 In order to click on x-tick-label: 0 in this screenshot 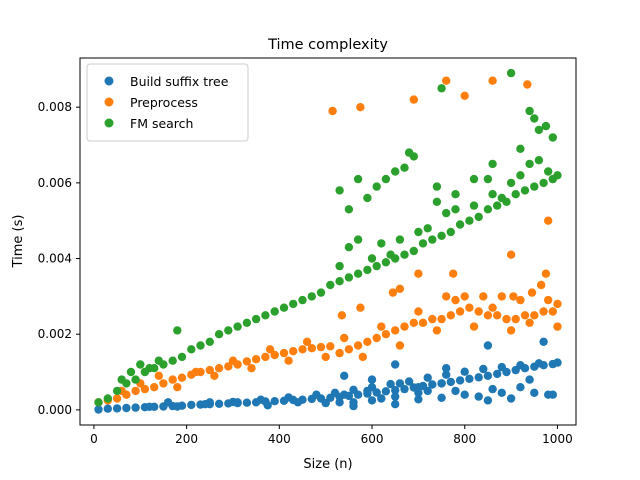, I will do `click(94, 439)`.